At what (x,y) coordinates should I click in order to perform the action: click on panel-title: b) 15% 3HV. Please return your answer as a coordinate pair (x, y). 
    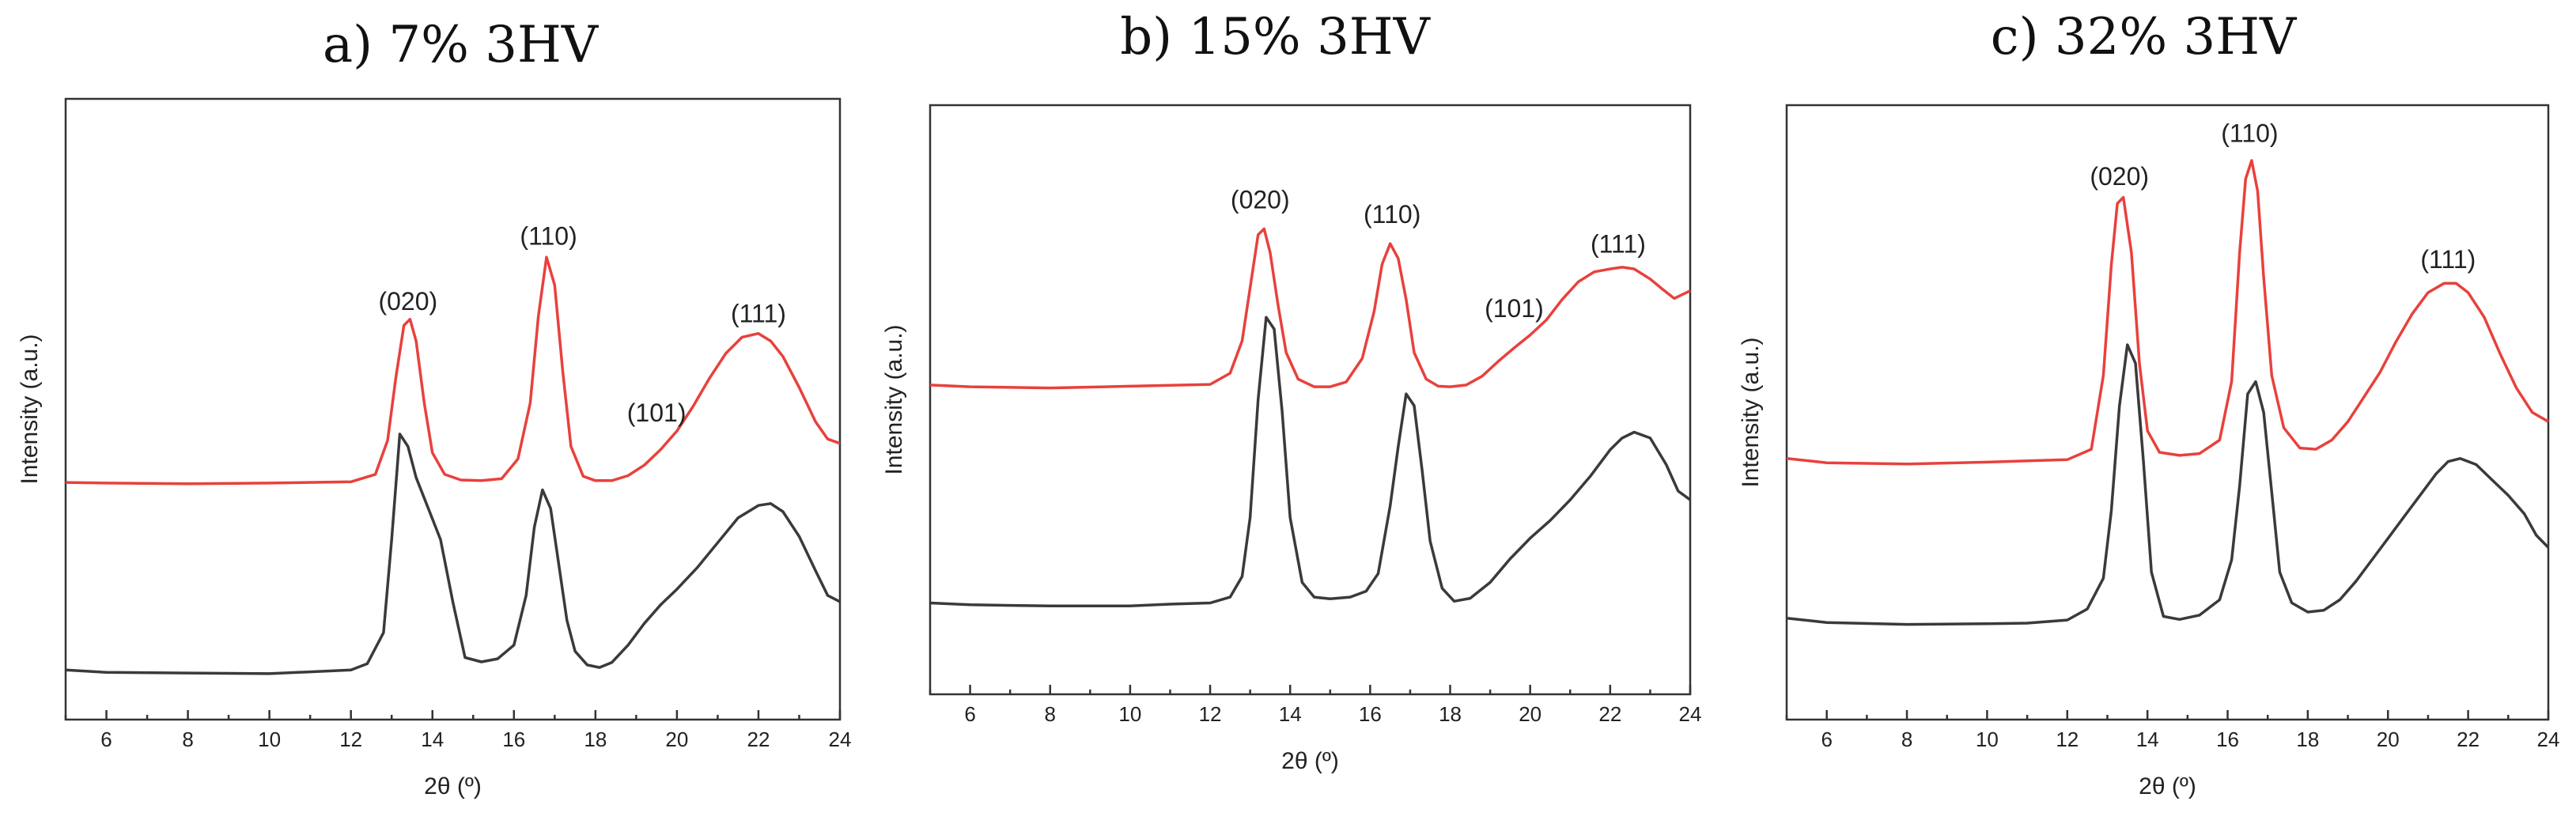
    Looking at the image, I should click on (1276, 37).